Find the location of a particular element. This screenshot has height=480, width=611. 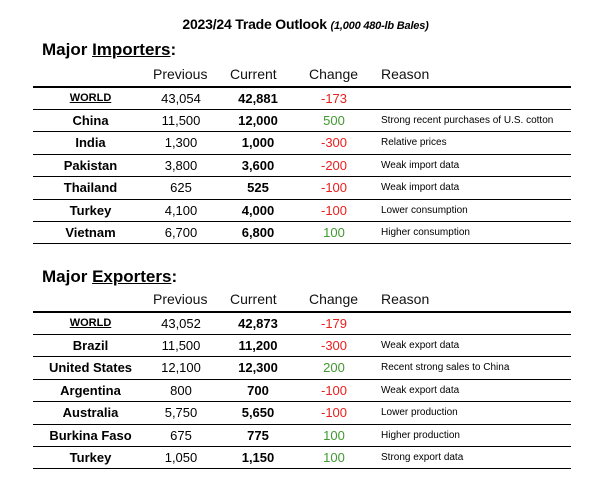

exporters-heading: Major Exporters: is located at coordinates (109, 277).